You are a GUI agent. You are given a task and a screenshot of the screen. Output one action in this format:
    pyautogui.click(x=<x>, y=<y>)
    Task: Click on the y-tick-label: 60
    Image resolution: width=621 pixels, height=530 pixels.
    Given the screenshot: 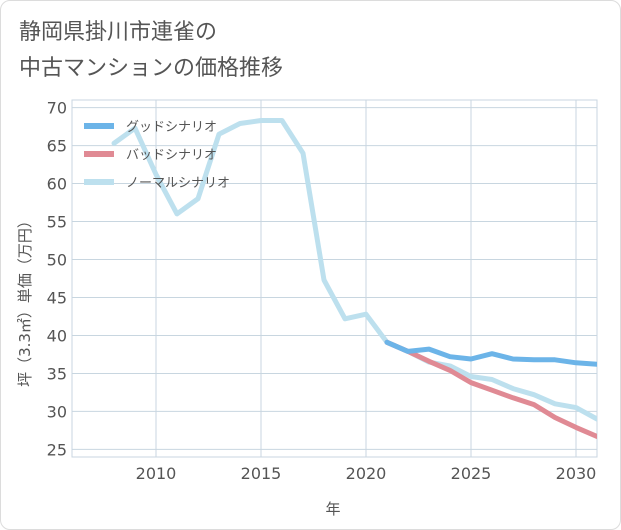 What is the action you would take?
    pyautogui.click(x=57, y=184)
    